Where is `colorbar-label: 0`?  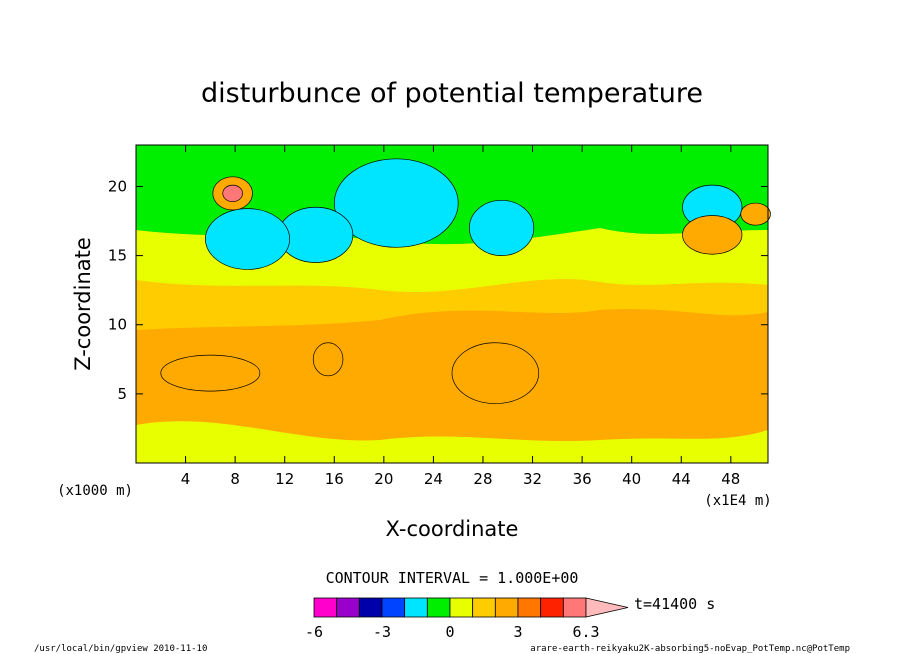
colorbar-label: 0 is located at coordinates (449, 632).